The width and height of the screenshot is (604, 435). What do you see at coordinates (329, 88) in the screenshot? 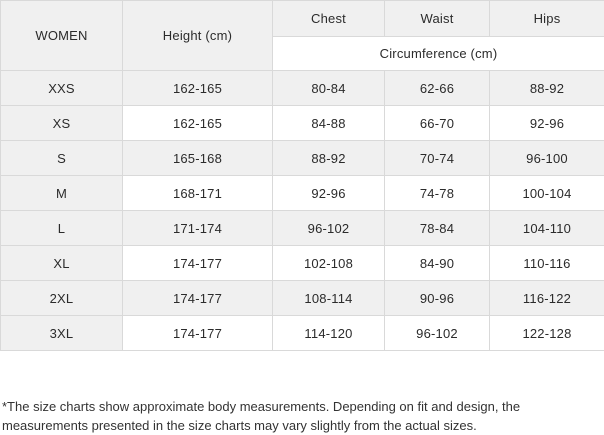
I see `chest-cell: 80-84` at bounding box center [329, 88].